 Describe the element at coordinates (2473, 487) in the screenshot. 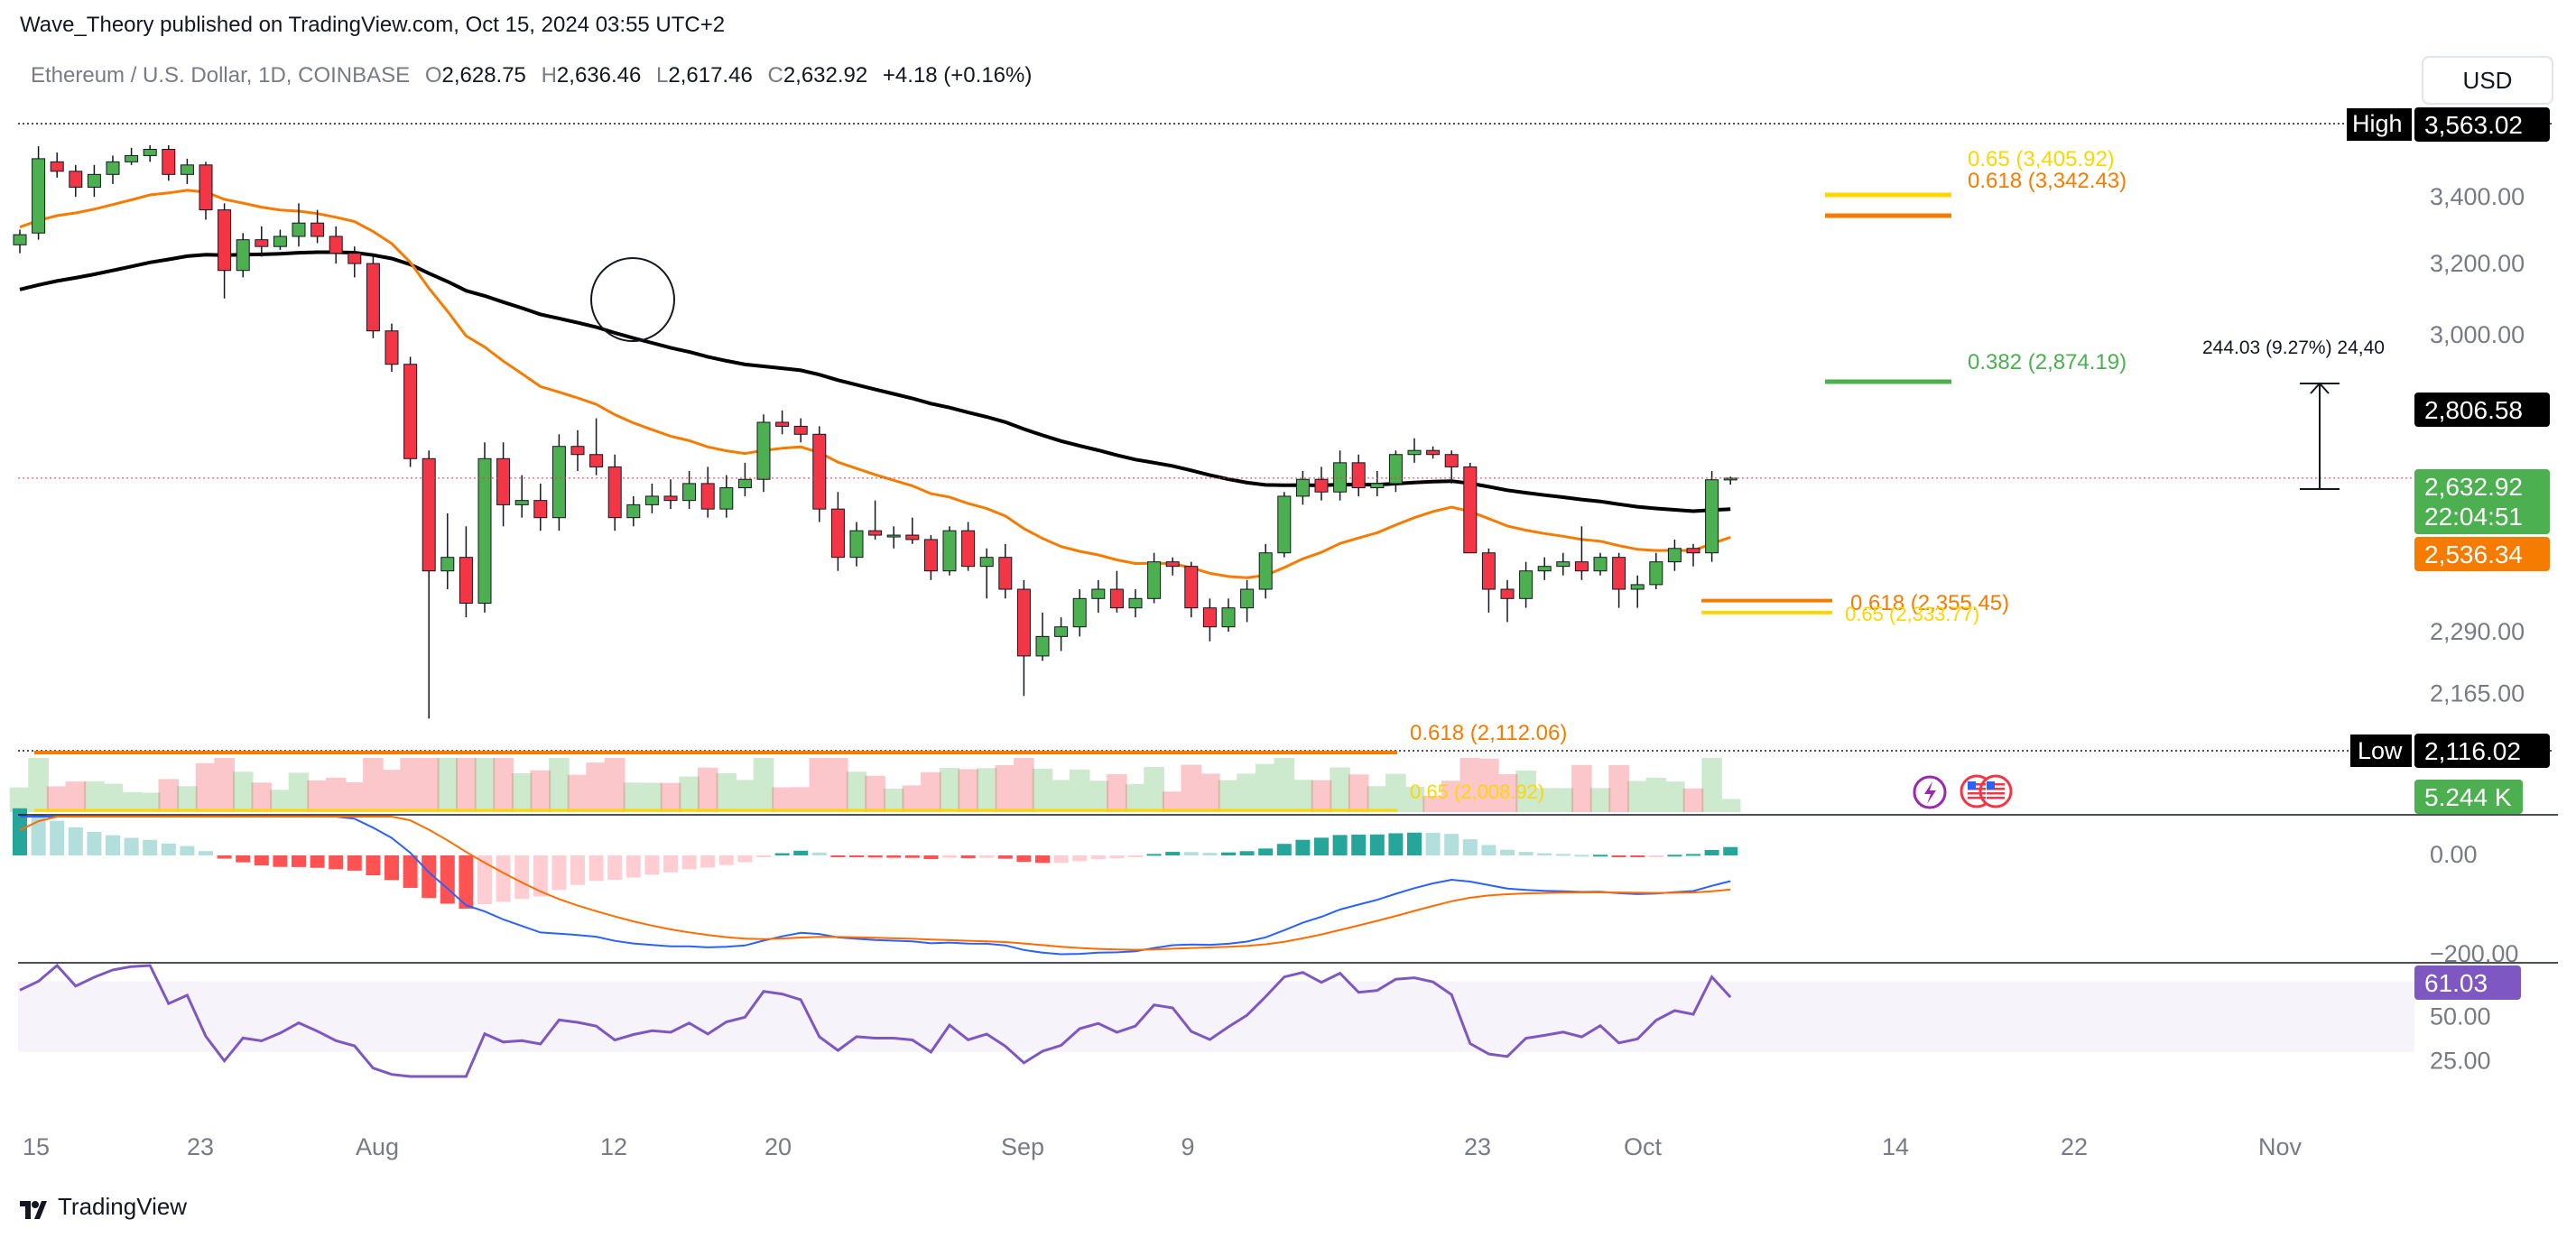

I see `last-price-badge: 2,632.92` at that location.